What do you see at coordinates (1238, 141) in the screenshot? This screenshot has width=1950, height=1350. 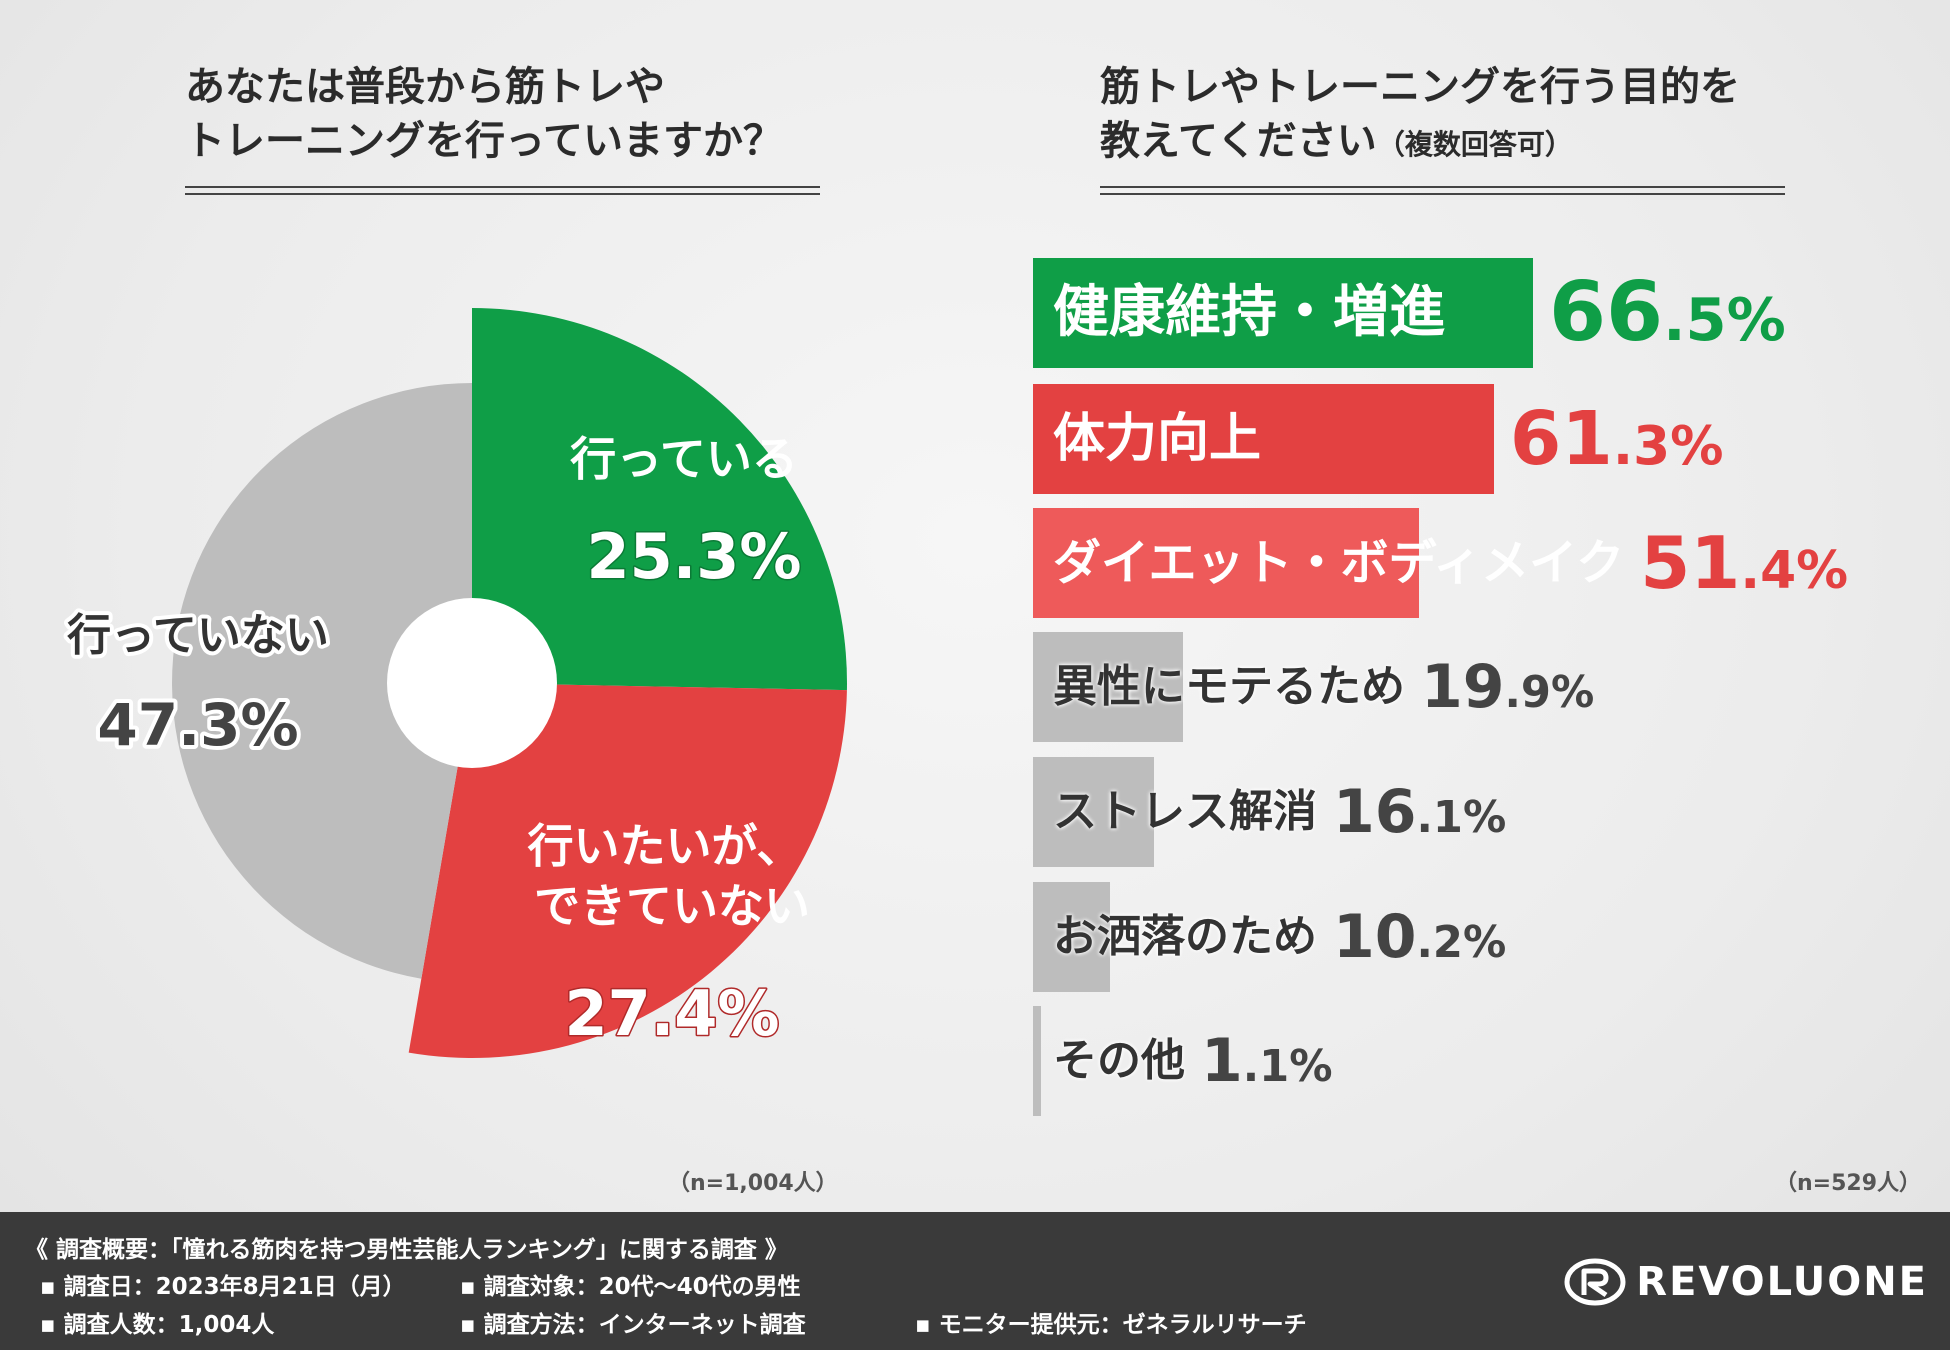 I see `right-title-line2: 教えてください` at bounding box center [1238, 141].